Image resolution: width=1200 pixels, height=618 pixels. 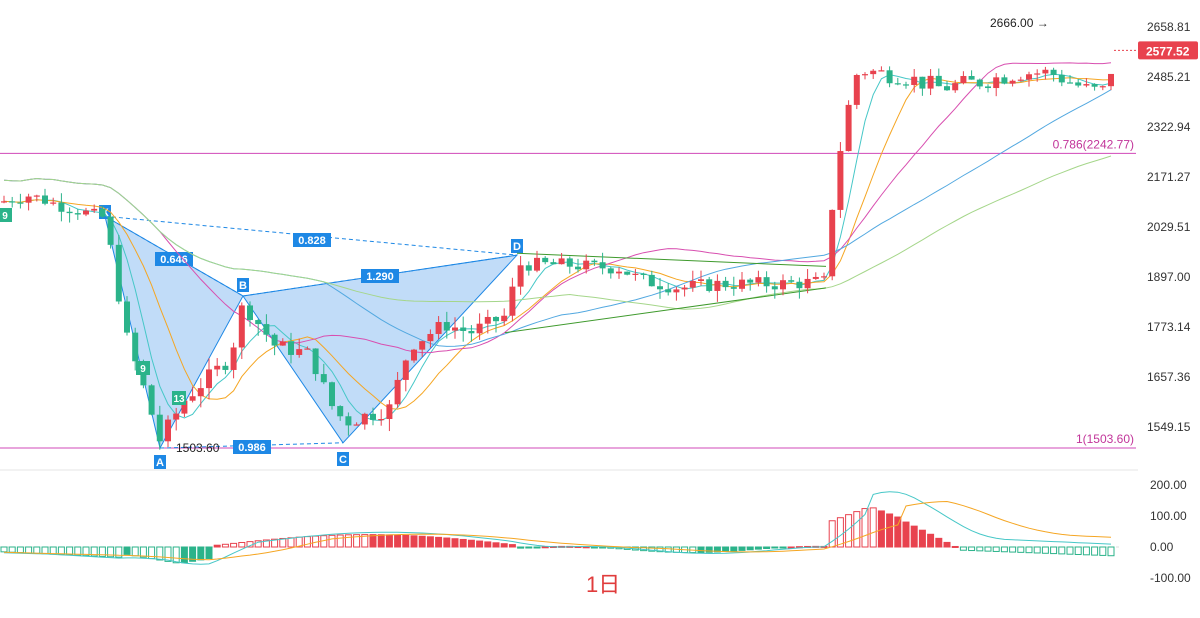 I want to click on pattern-triangle-bcd, so click(x=380, y=349).